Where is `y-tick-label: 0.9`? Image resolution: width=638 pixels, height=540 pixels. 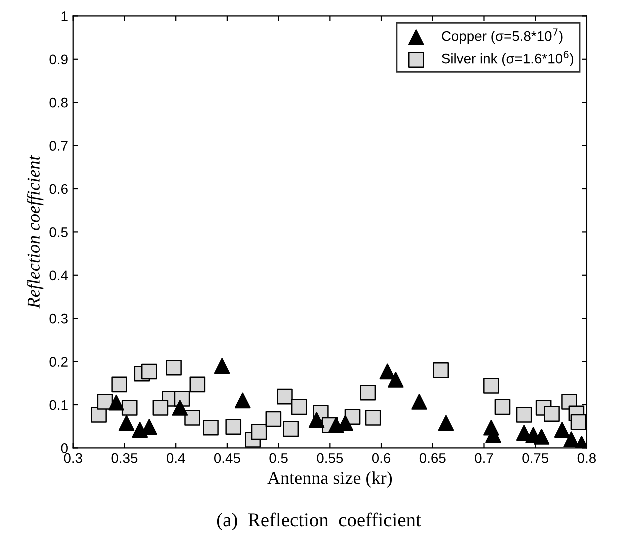
y-tick-label: 0.9 is located at coordinates (59, 59).